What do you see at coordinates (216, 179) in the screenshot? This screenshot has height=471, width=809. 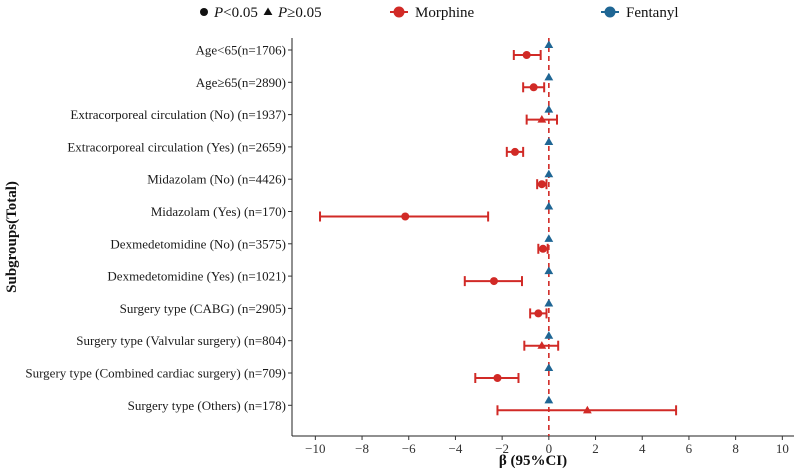 I see `subgroup-label: Midazolam (No) (n=4426)` at bounding box center [216, 179].